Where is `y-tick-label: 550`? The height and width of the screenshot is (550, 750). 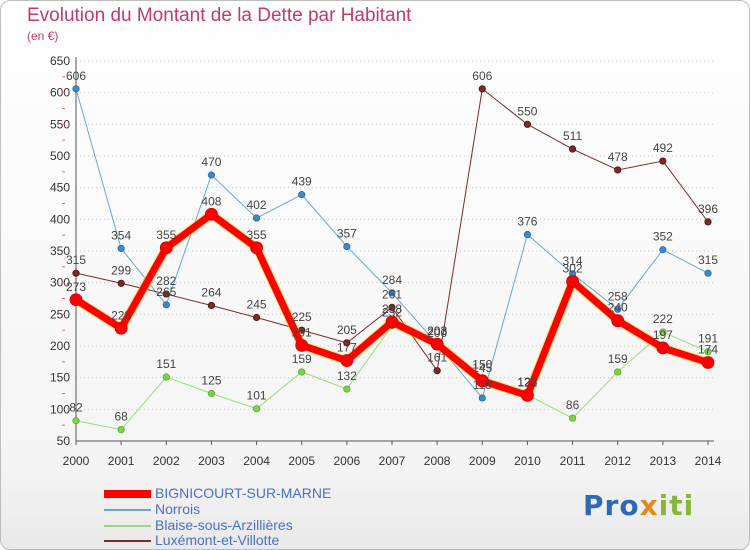 y-tick-label: 550 is located at coordinates (60, 124).